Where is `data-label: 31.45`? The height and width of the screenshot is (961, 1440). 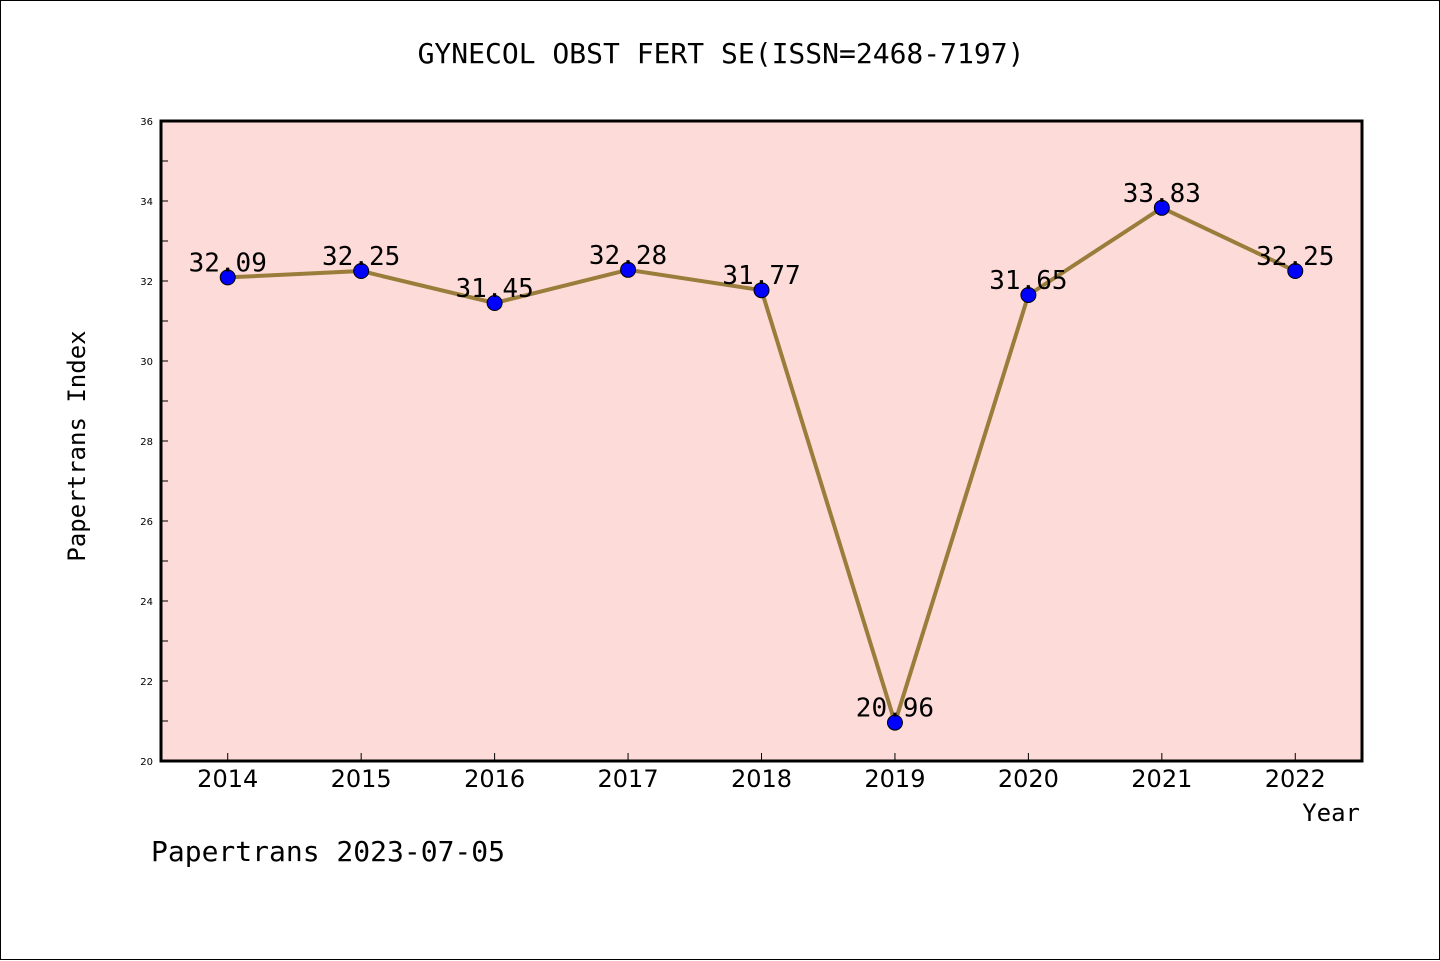 data-label: 31.45 is located at coordinates (494, 289).